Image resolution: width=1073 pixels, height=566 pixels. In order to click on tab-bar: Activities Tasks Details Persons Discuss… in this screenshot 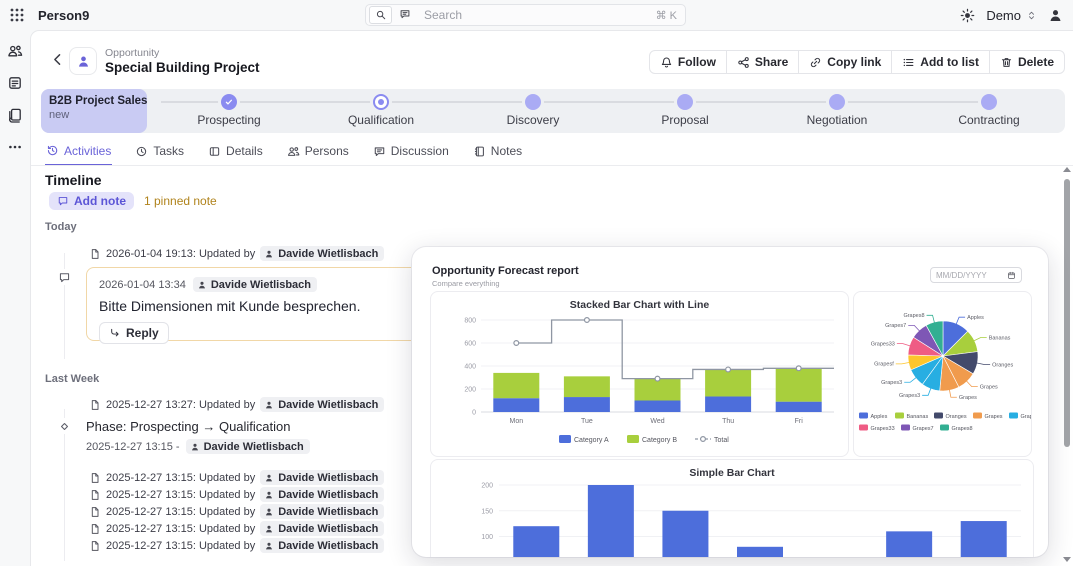, I will do `click(295, 152)`.